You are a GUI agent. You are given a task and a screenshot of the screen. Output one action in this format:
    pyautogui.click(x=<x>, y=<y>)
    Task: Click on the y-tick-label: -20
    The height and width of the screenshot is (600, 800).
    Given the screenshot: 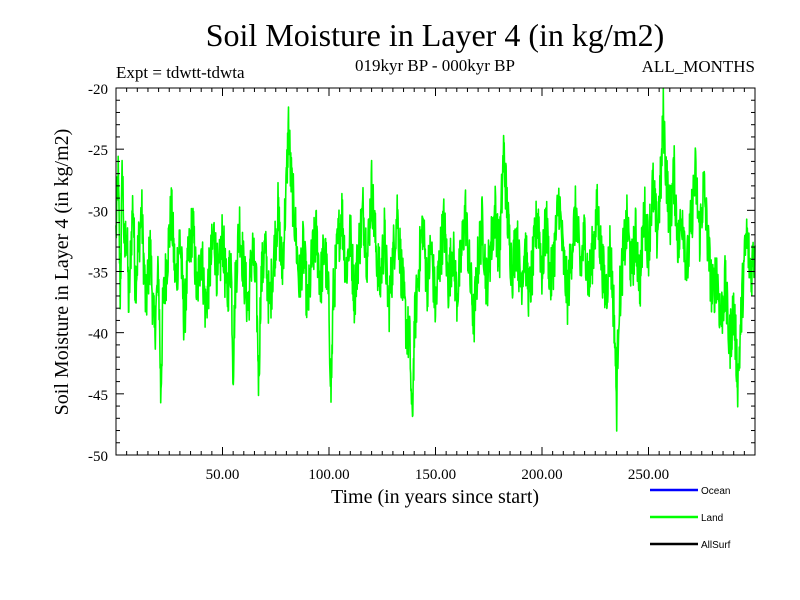 What is the action you would take?
    pyautogui.click(x=98, y=90)
    